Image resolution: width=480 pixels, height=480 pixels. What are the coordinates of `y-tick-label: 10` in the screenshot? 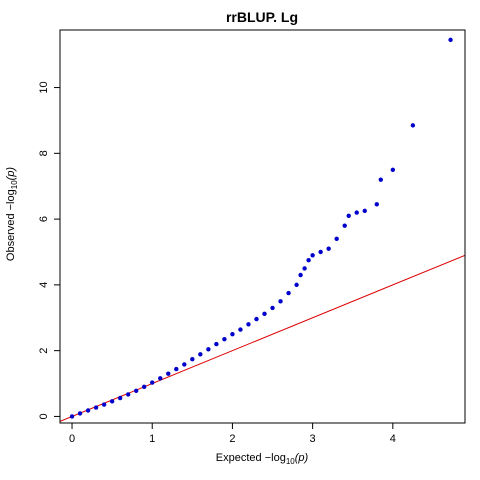 It's located at (44, 87).